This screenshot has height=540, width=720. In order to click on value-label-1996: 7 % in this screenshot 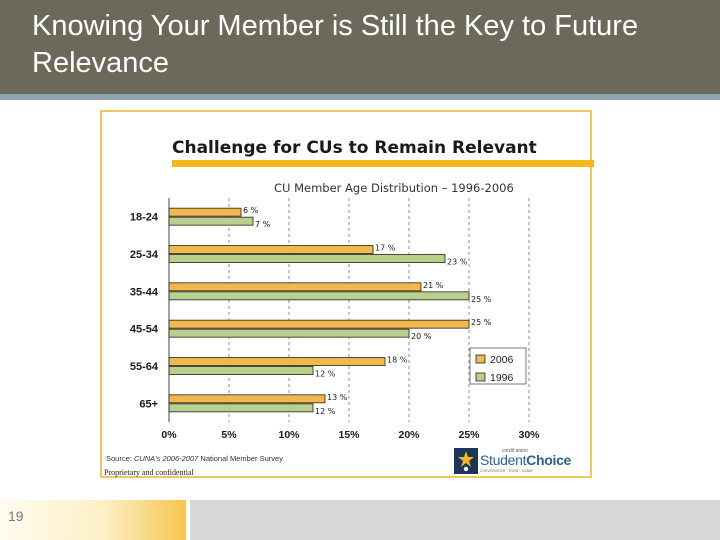, I will do `click(263, 224)`.